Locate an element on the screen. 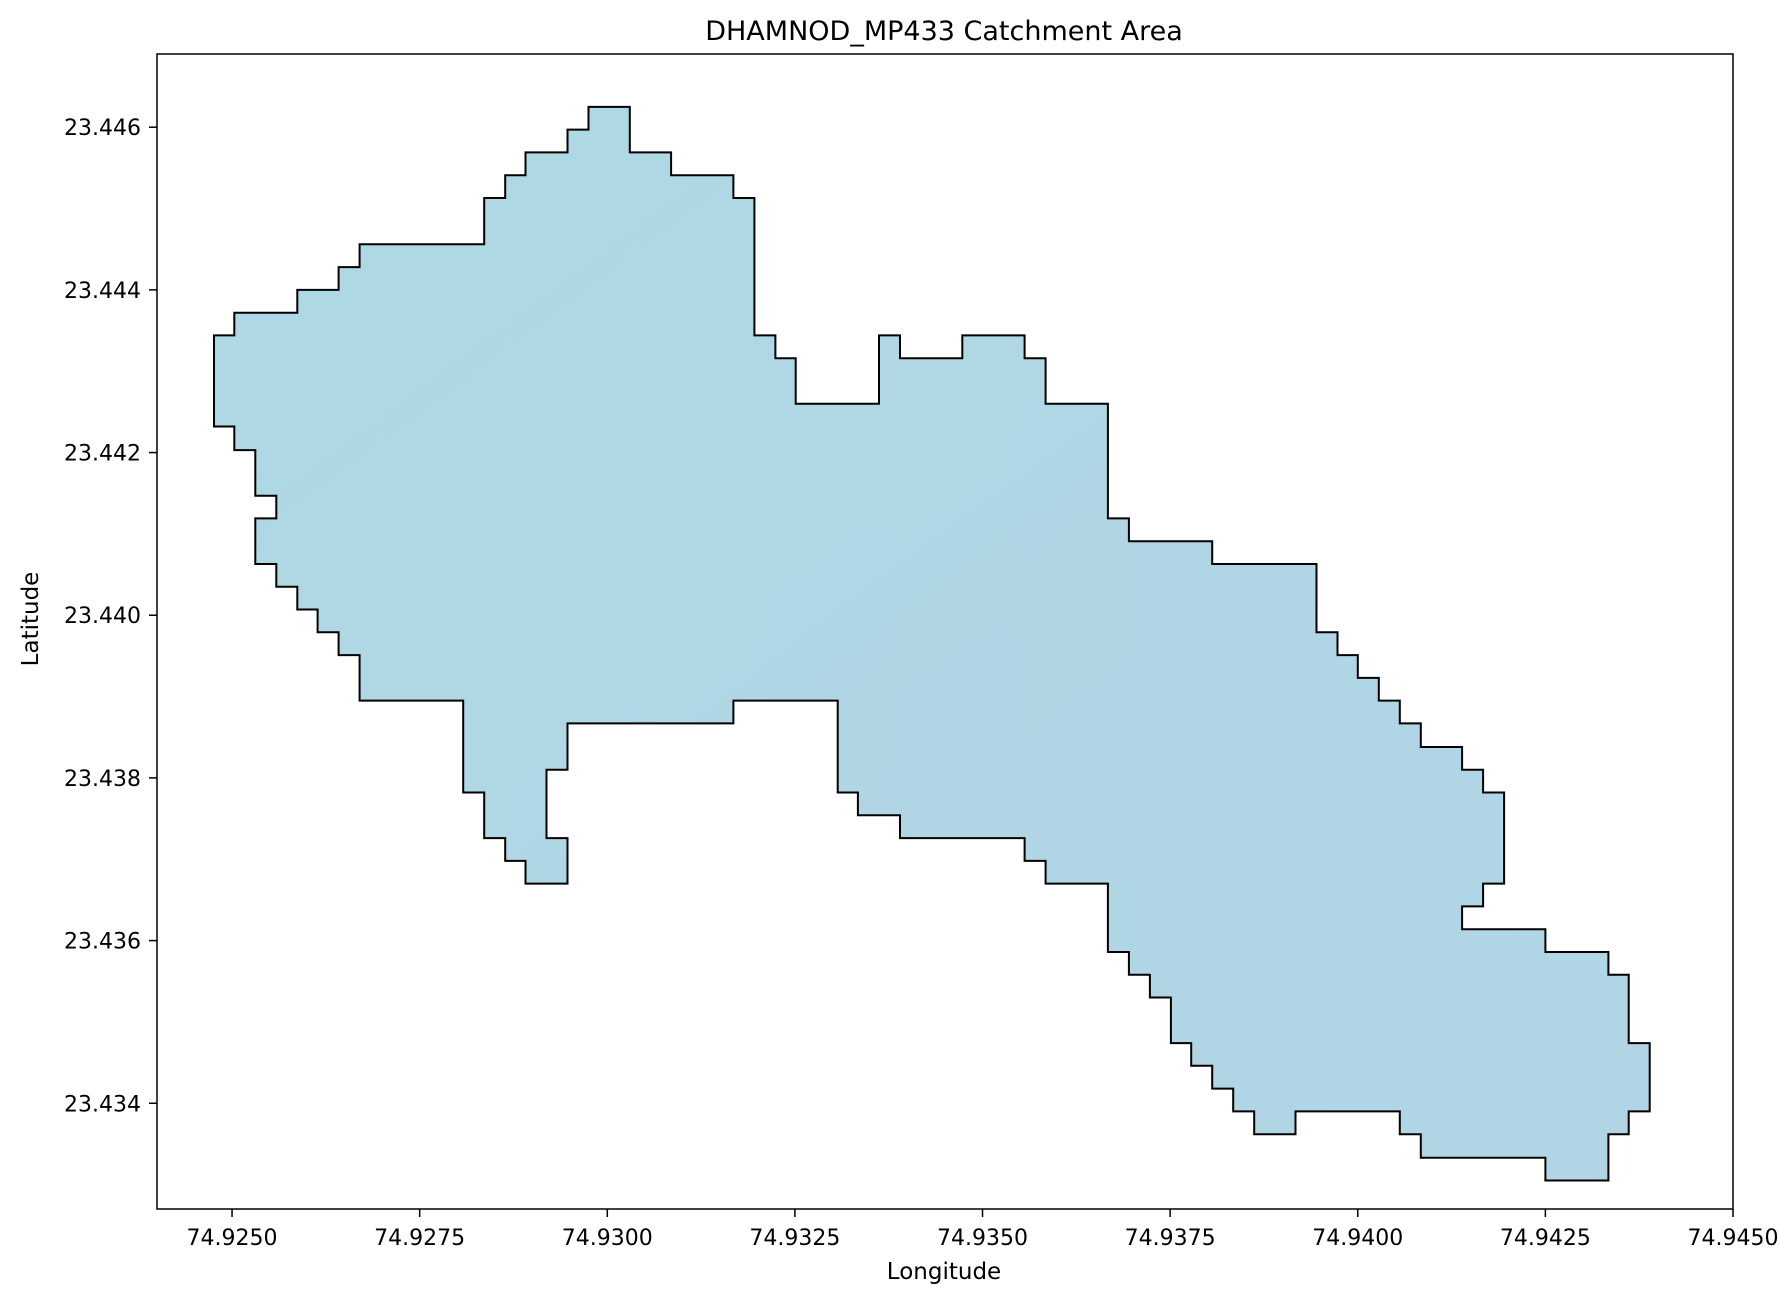 The image size is (1779, 1300). x-tick-label: 74.9275 is located at coordinates (419, 1238).